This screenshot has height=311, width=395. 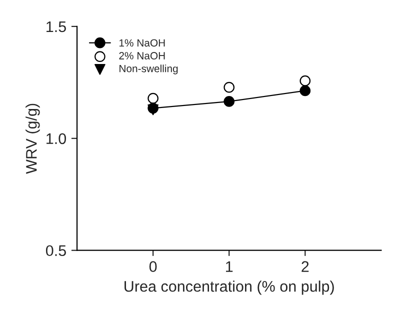 What do you see at coordinates (56, 138) in the screenshot?
I see `y-tick-label: 1.0` at bounding box center [56, 138].